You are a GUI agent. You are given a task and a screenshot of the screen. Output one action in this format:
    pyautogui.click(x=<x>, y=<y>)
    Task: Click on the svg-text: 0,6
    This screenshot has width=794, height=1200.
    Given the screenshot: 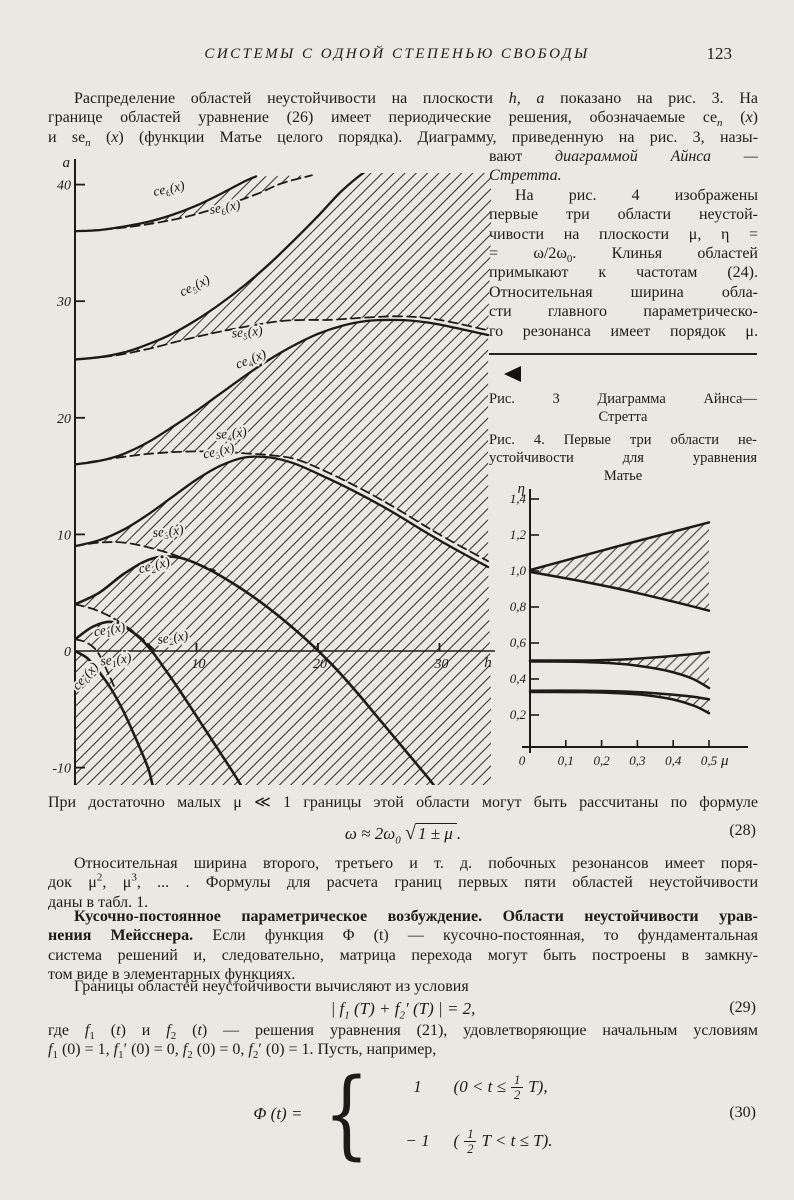 What is the action you would take?
    pyautogui.click(x=518, y=642)
    